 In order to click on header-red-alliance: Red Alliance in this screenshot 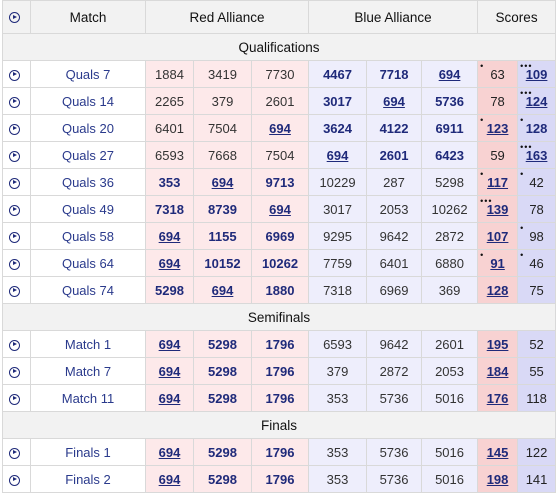, I will do `click(227, 17)`.